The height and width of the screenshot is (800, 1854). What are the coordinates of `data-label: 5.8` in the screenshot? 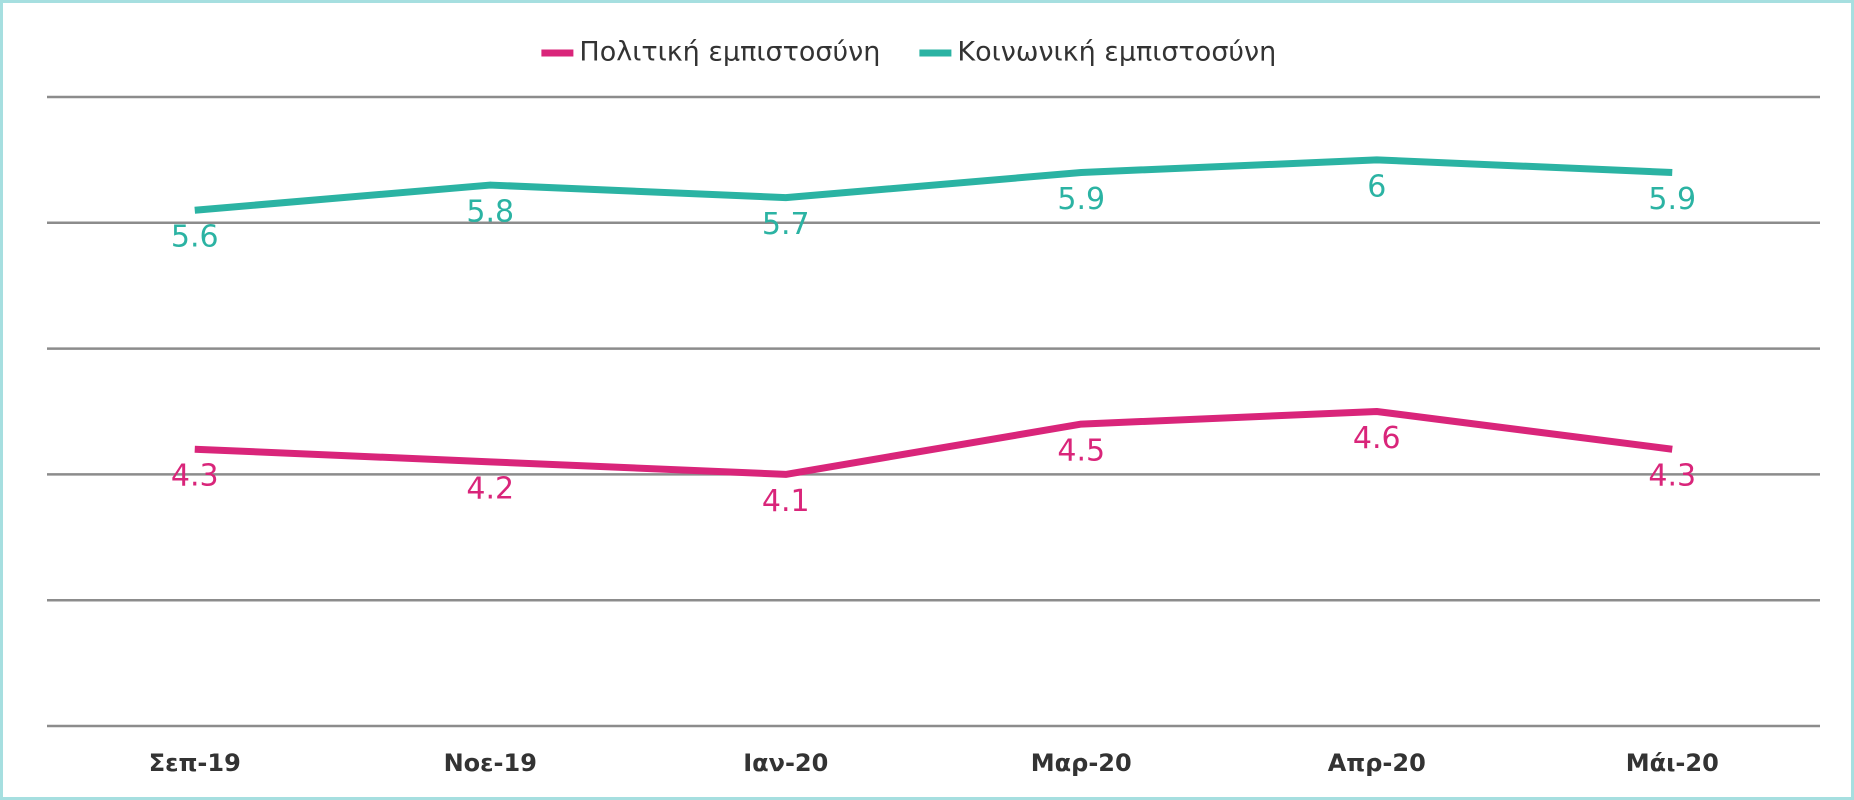 It's located at (490, 212).